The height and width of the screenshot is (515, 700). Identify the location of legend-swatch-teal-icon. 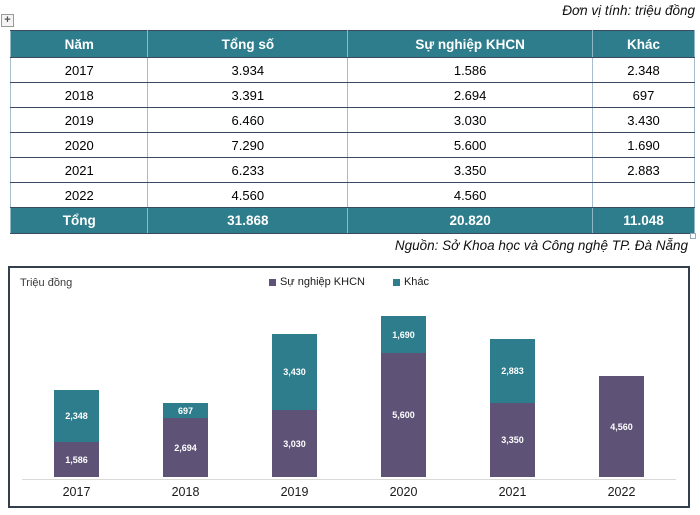
(396, 282).